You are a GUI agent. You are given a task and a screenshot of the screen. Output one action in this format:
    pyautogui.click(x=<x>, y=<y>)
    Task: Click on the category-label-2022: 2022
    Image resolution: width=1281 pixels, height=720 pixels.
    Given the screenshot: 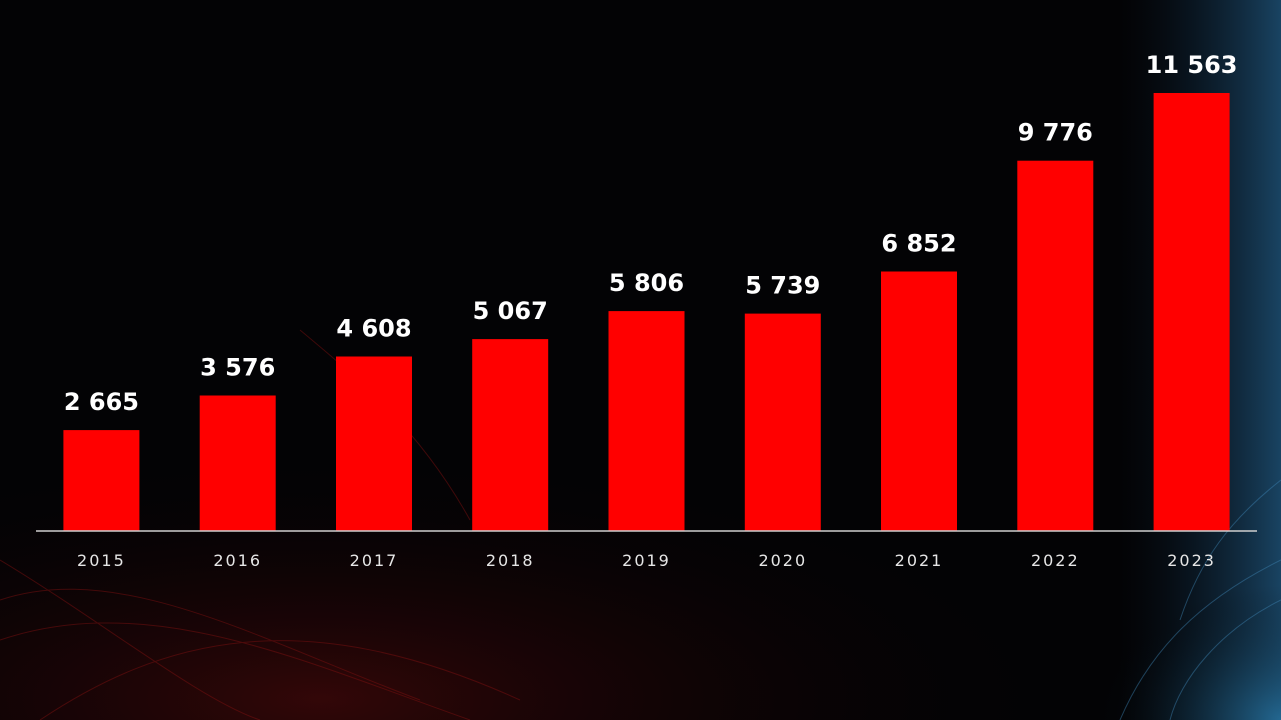 What is the action you would take?
    pyautogui.click(x=1055, y=560)
    